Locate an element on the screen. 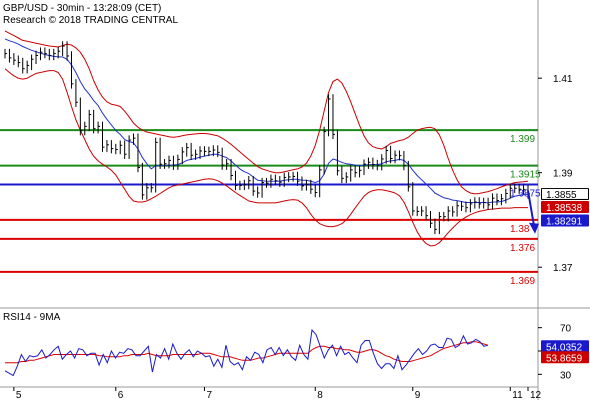  time-axis-label: 9 is located at coordinates (418, 395).